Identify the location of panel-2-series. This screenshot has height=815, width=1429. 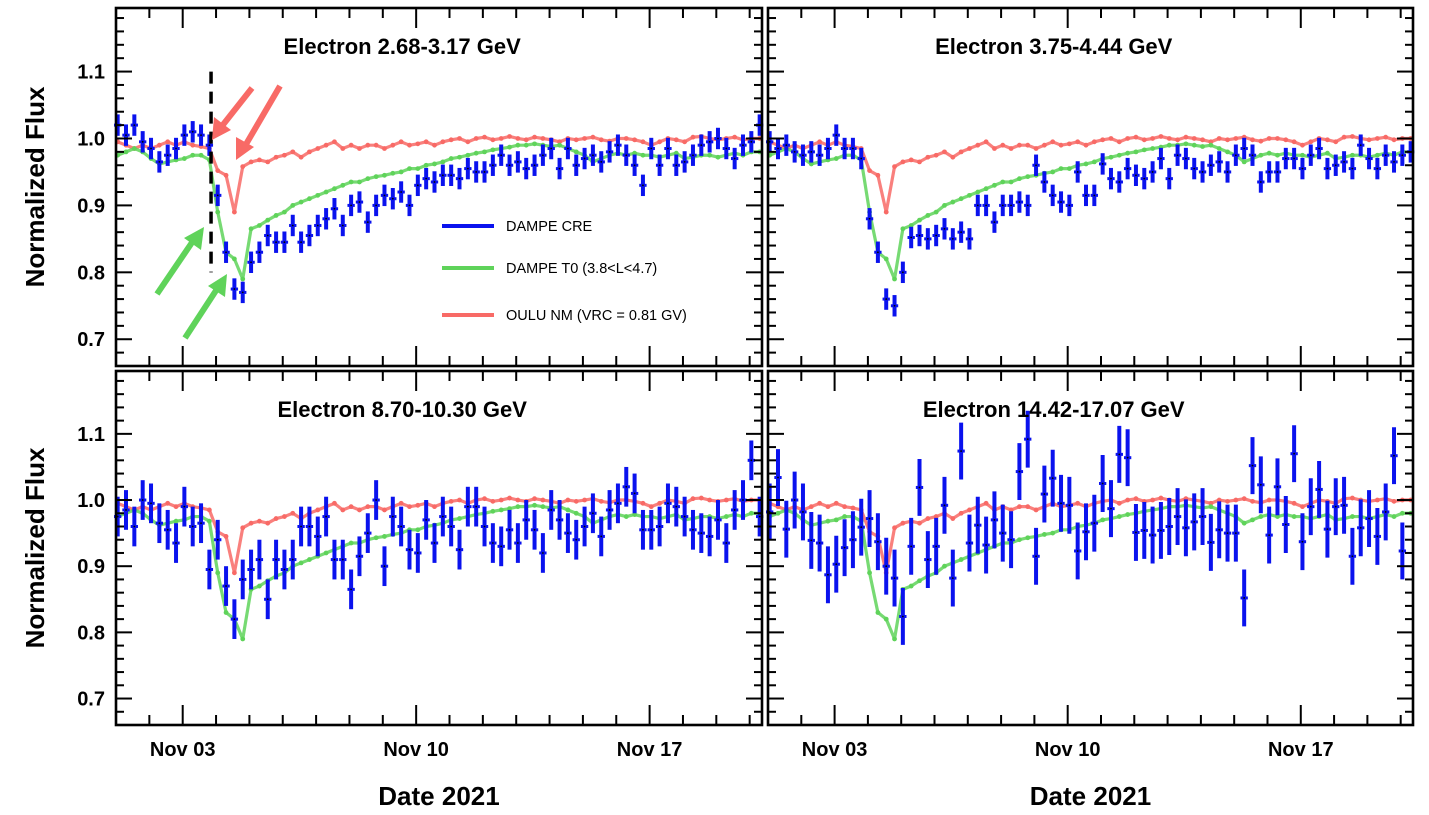
(1090, 220).